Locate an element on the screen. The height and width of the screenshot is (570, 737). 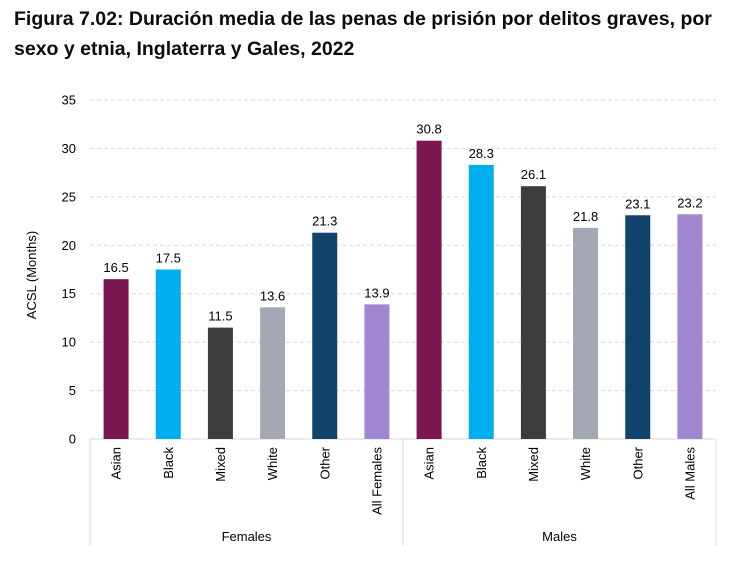
data-label: 17.5 is located at coordinates (168, 258).